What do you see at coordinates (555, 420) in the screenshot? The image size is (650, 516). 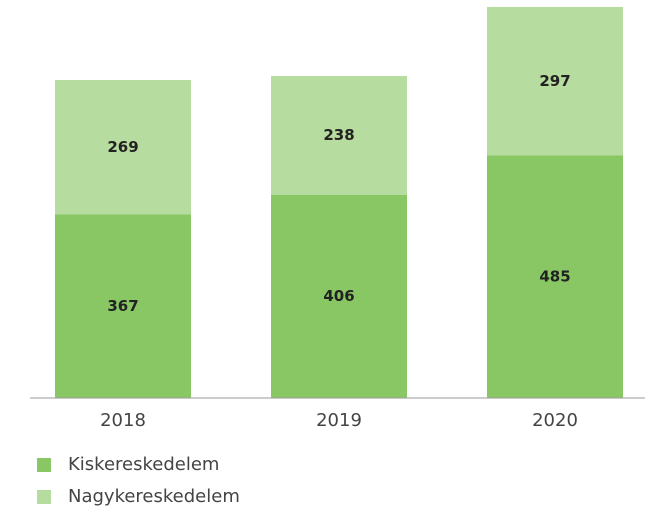 I see `x-tick-label: 2020` at bounding box center [555, 420].